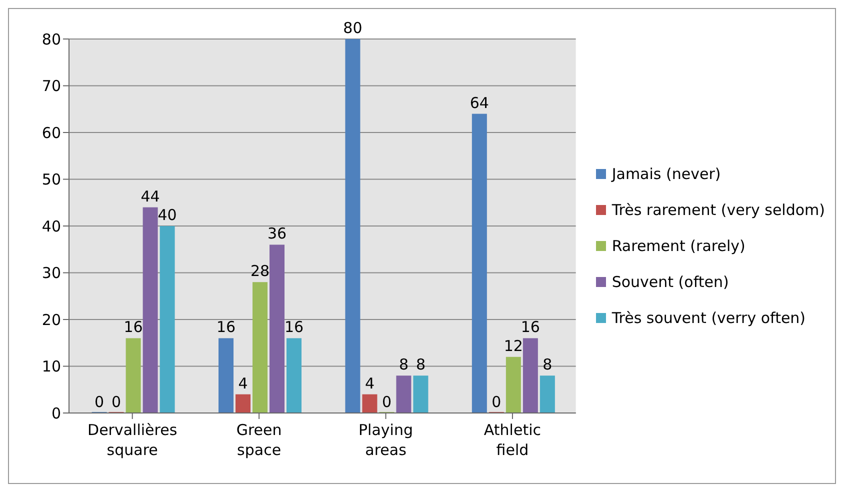  Describe the element at coordinates (133, 440) in the screenshot. I see `x-tick-label: Dervallières square` at that location.